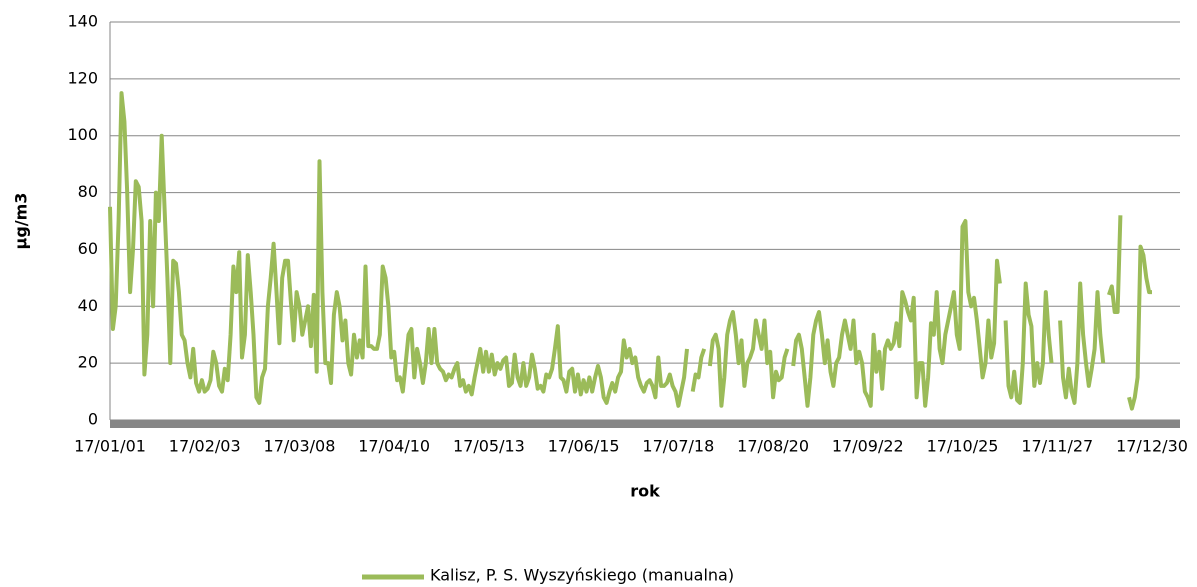  I want to click on x-axis-label: rok, so click(645, 491).